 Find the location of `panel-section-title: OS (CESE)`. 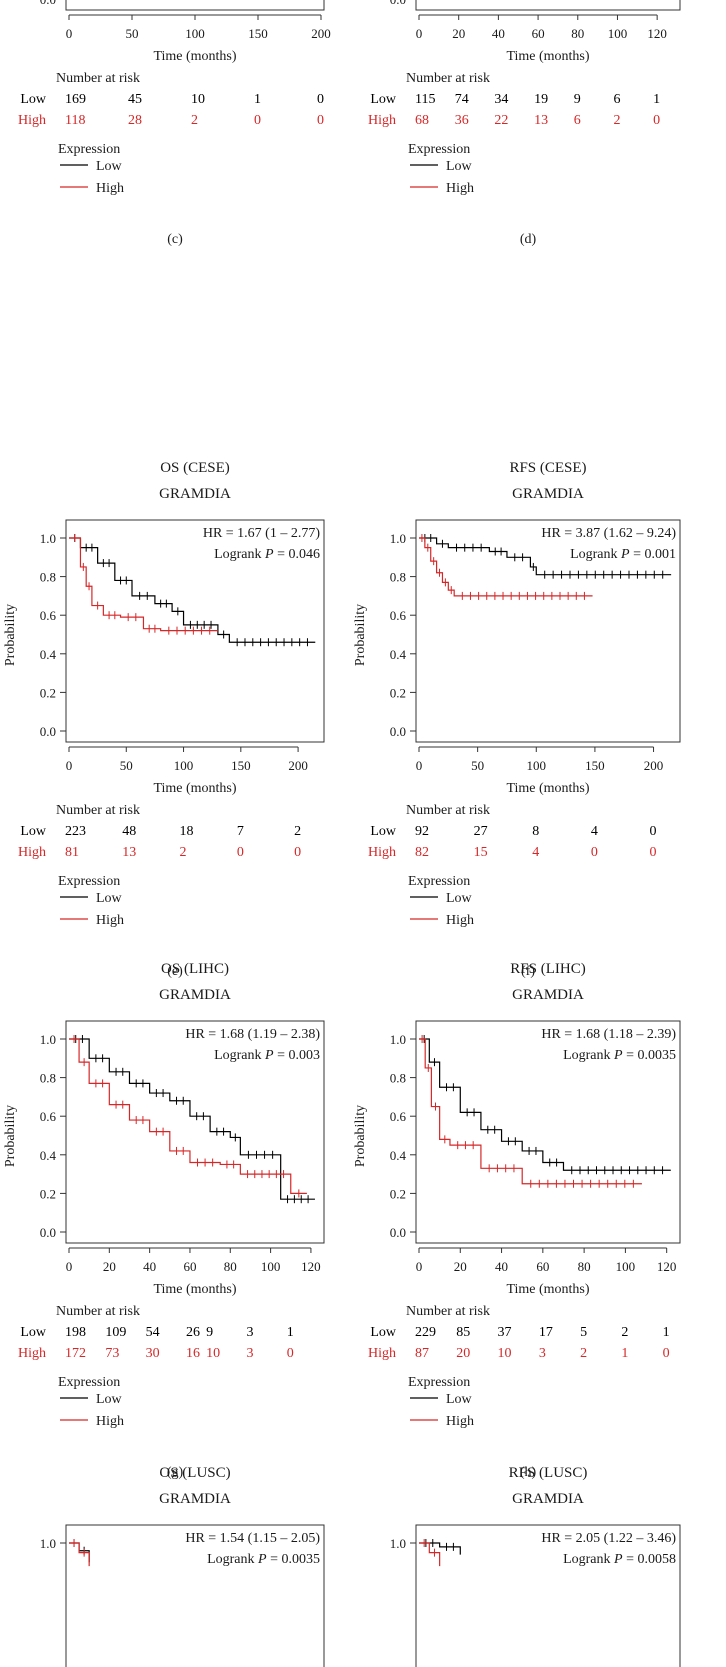

panel-section-title: OS (CESE) is located at coordinates (195, 468).